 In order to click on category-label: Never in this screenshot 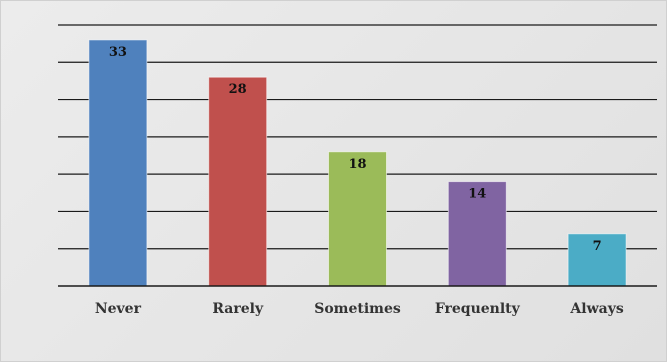, I will do `click(118, 309)`.